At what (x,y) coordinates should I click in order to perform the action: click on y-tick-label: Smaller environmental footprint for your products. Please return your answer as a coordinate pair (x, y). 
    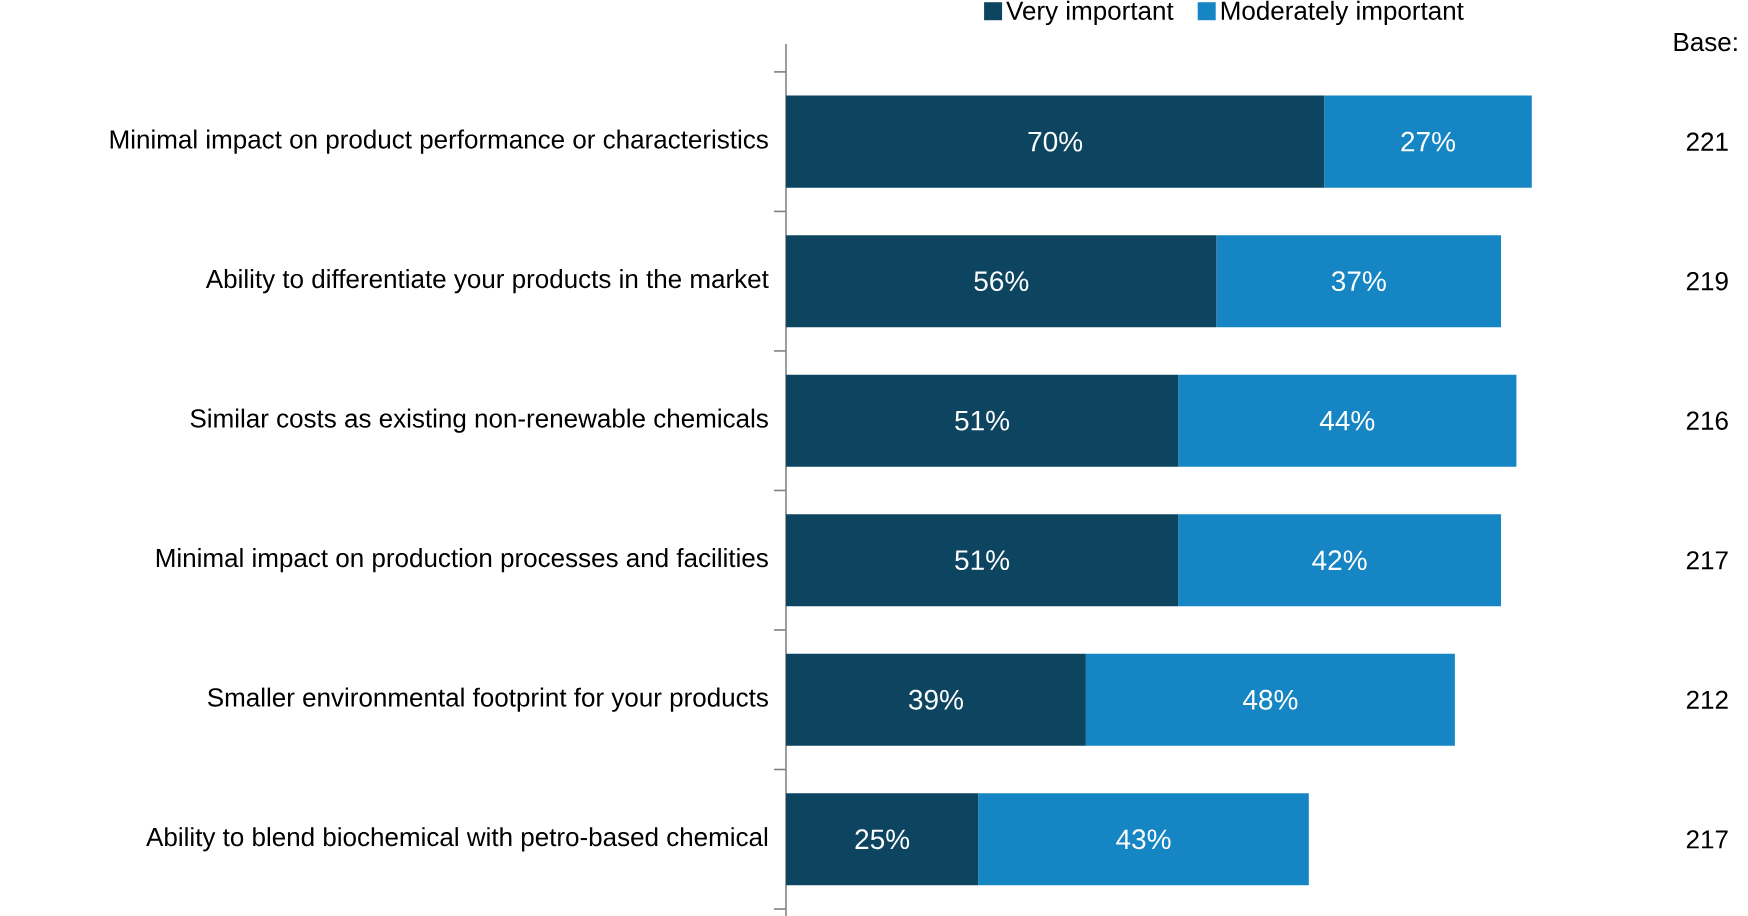
    Looking at the image, I should click on (487, 699).